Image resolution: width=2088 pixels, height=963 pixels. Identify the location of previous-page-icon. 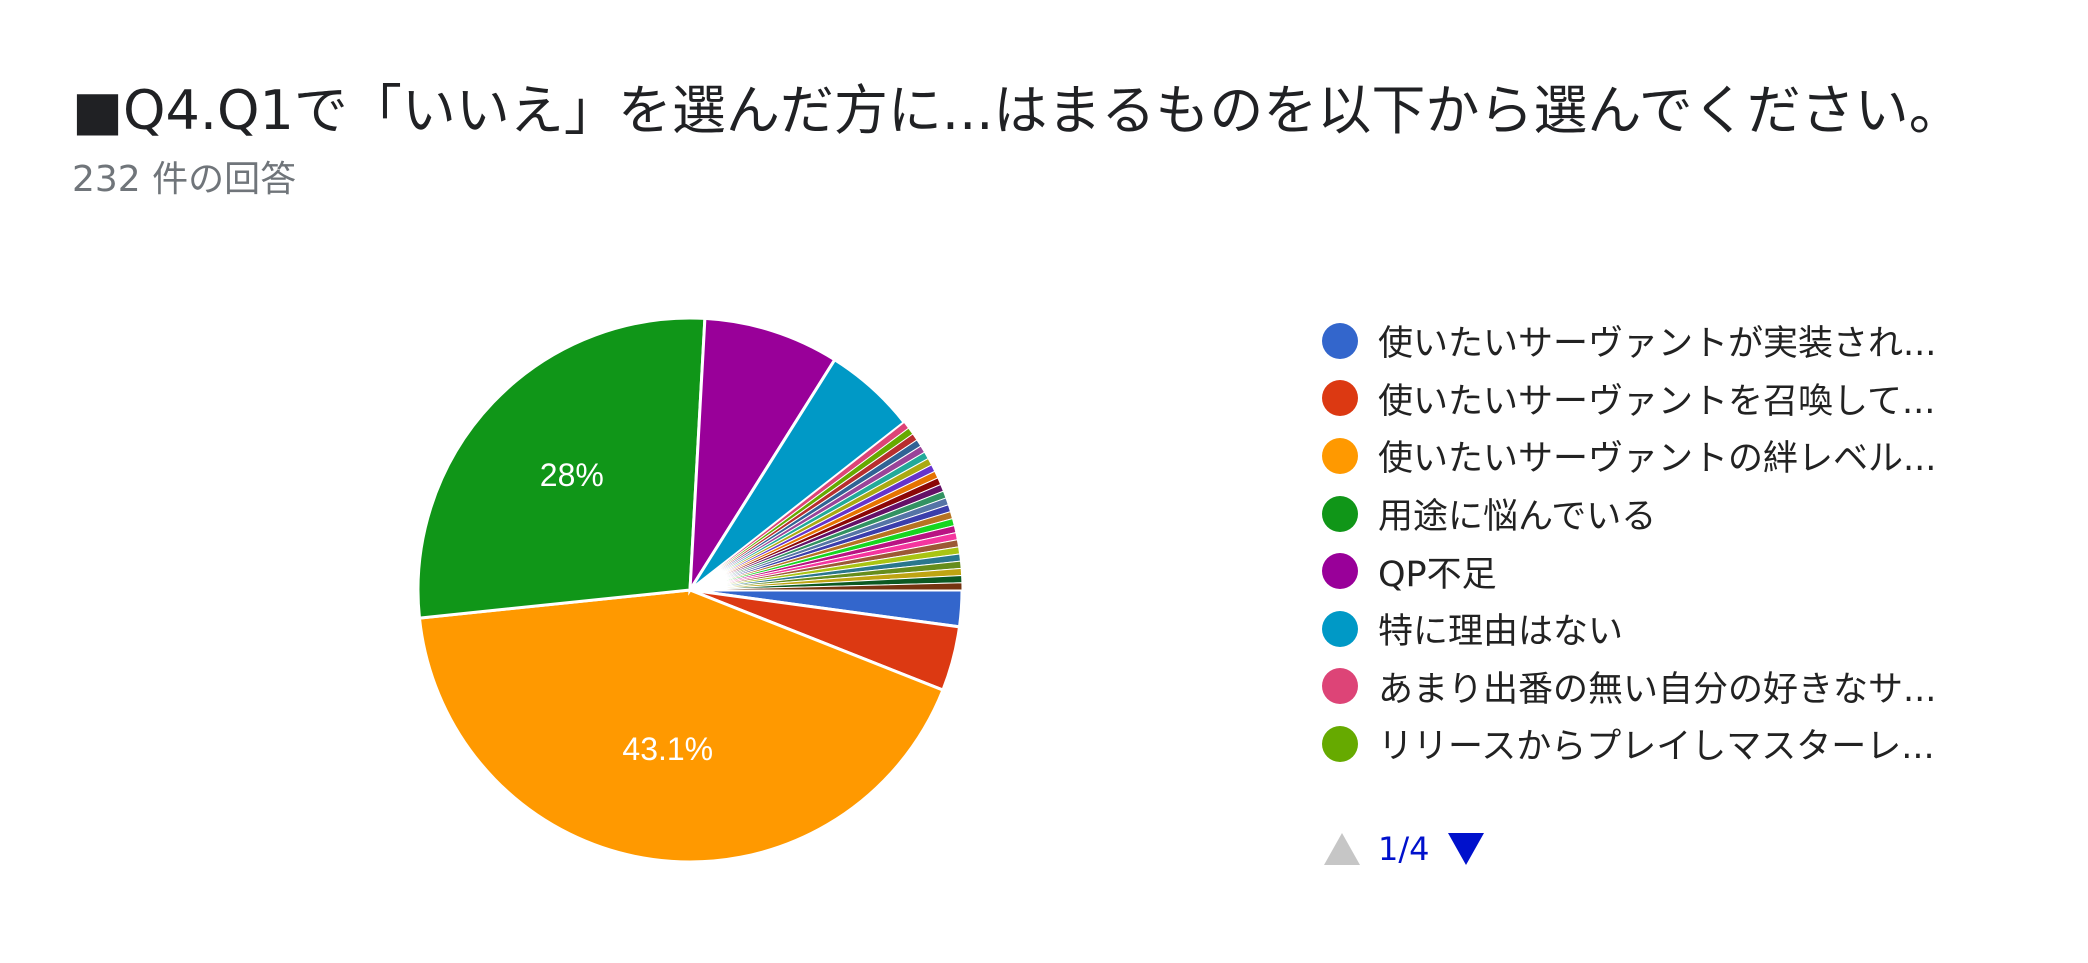
(1342, 849).